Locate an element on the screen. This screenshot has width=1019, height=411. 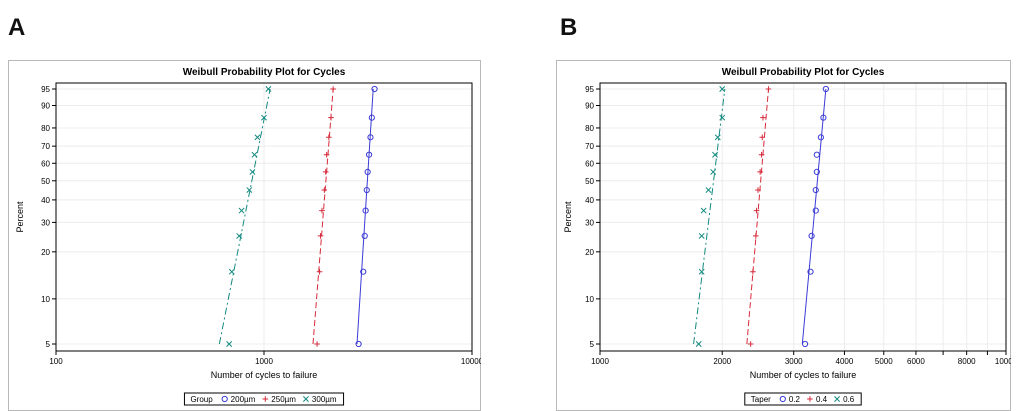
y-tick-label: 80 is located at coordinates (45, 128).